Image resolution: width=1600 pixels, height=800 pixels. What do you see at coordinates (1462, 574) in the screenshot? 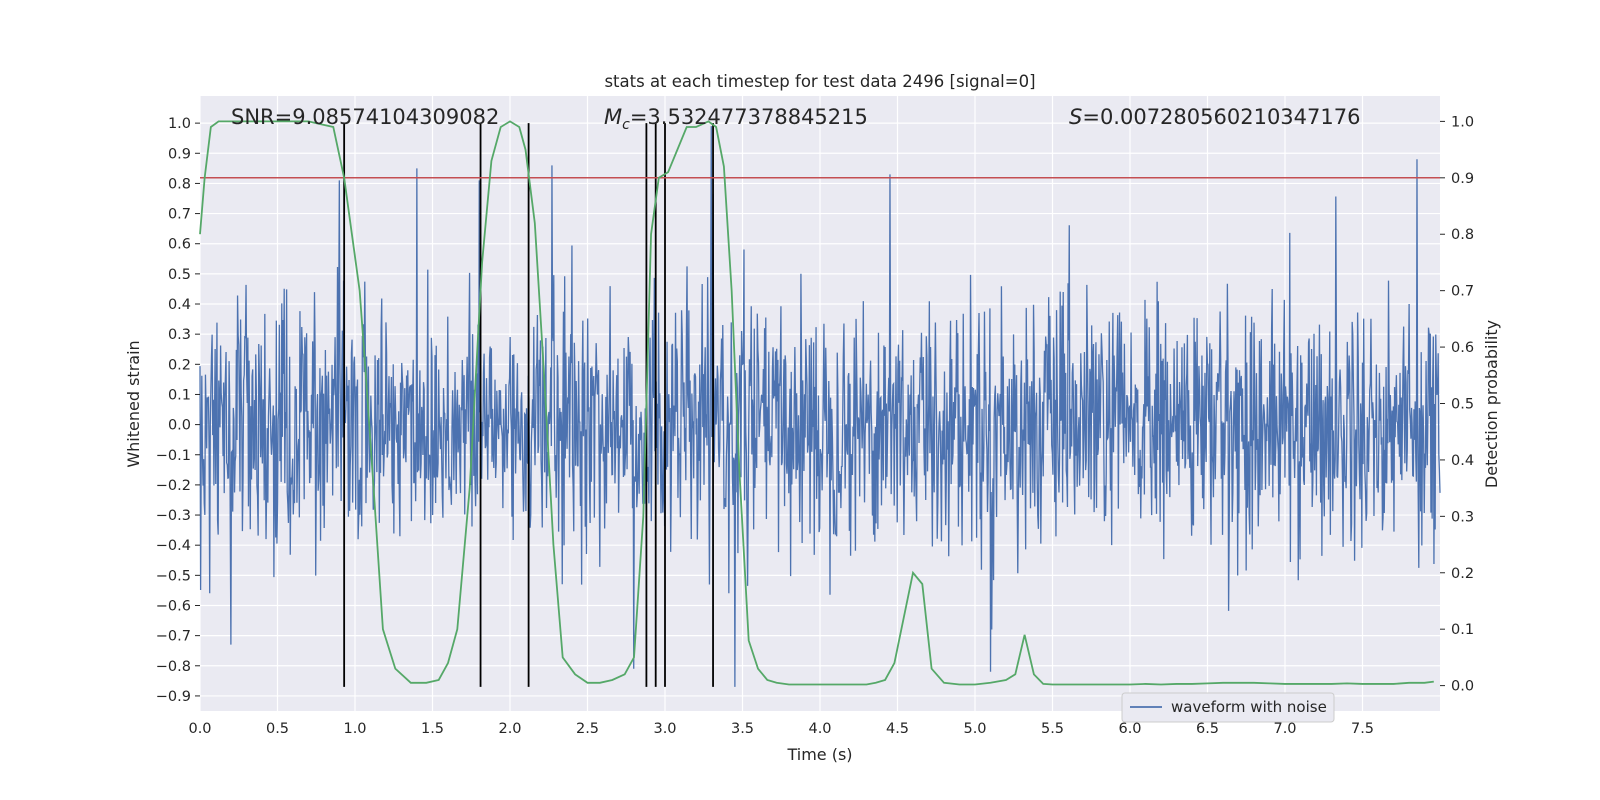
I see `y2-tick-label-2: 0.2` at bounding box center [1462, 574].